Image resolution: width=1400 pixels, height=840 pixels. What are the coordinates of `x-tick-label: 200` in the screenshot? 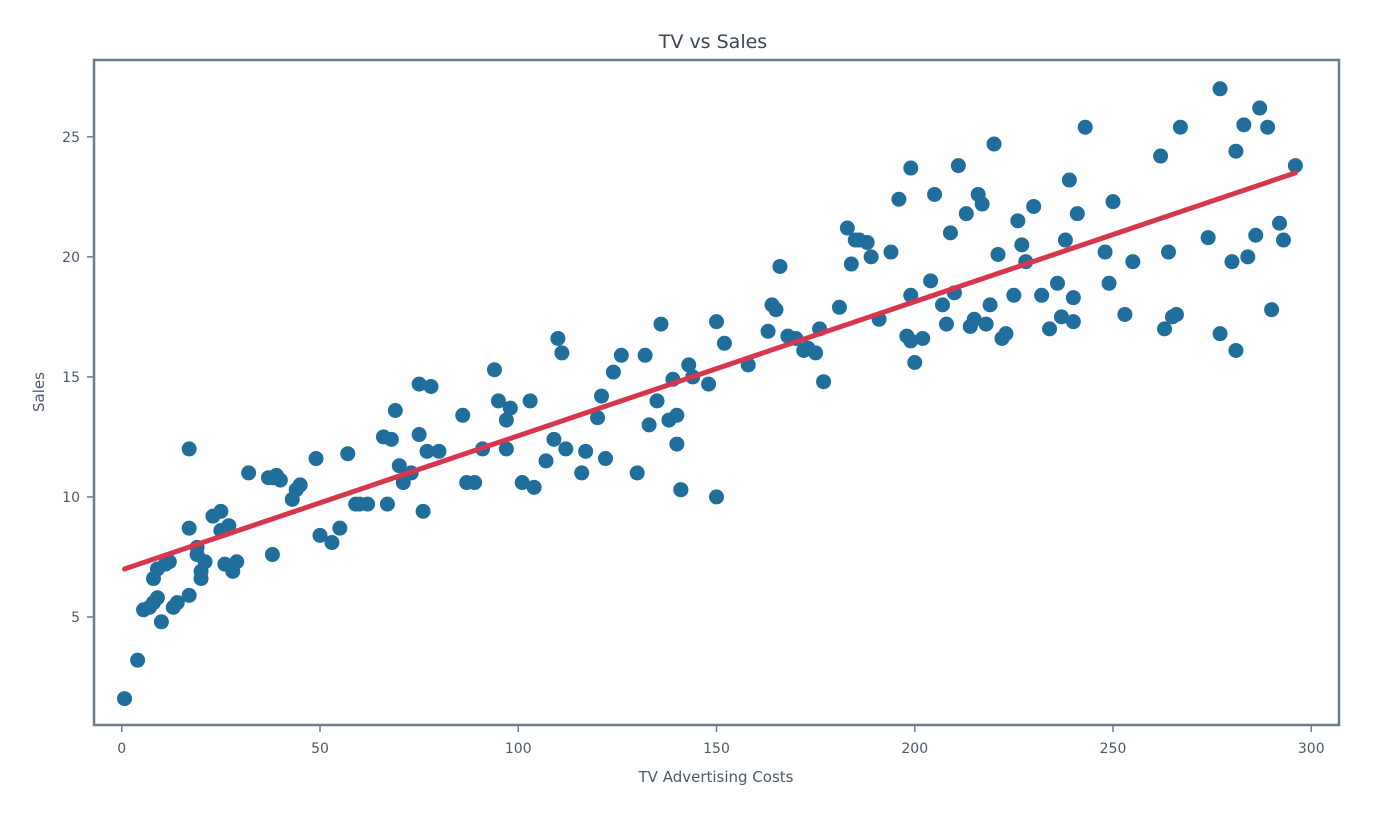 It's located at (914, 749).